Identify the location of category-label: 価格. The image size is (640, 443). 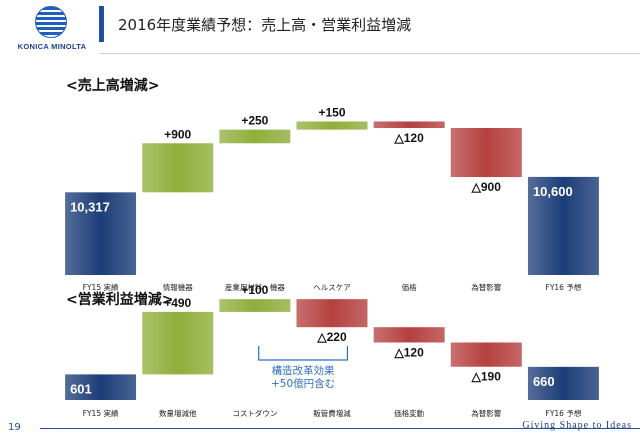
(409, 287).